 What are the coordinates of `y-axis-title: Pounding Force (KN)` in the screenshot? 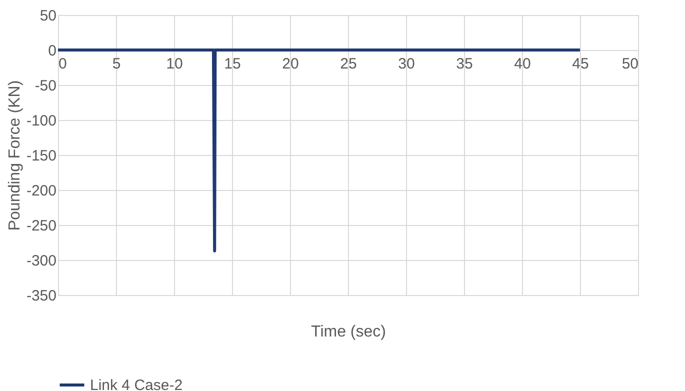 It's located at (15, 155).